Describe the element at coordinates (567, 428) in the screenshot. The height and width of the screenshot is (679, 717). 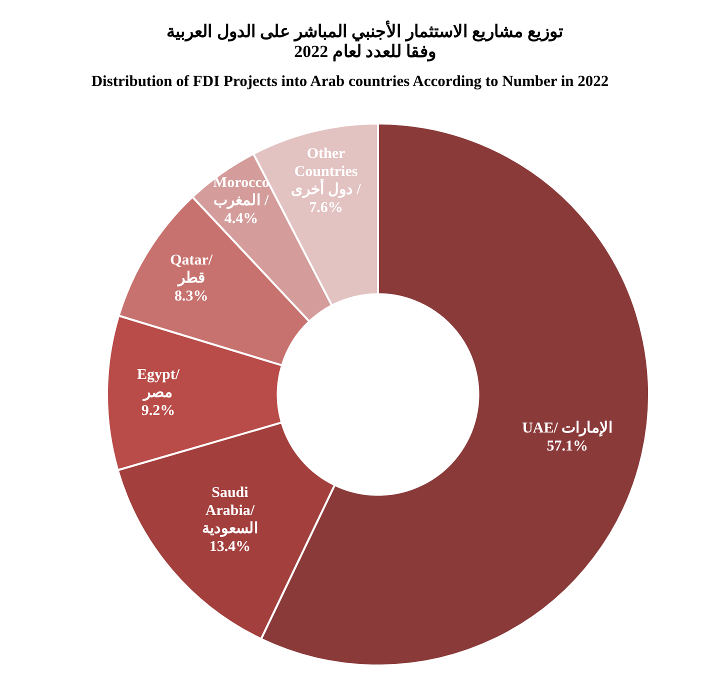
I see `slice-label: UAE/ الإمارات` at that location.